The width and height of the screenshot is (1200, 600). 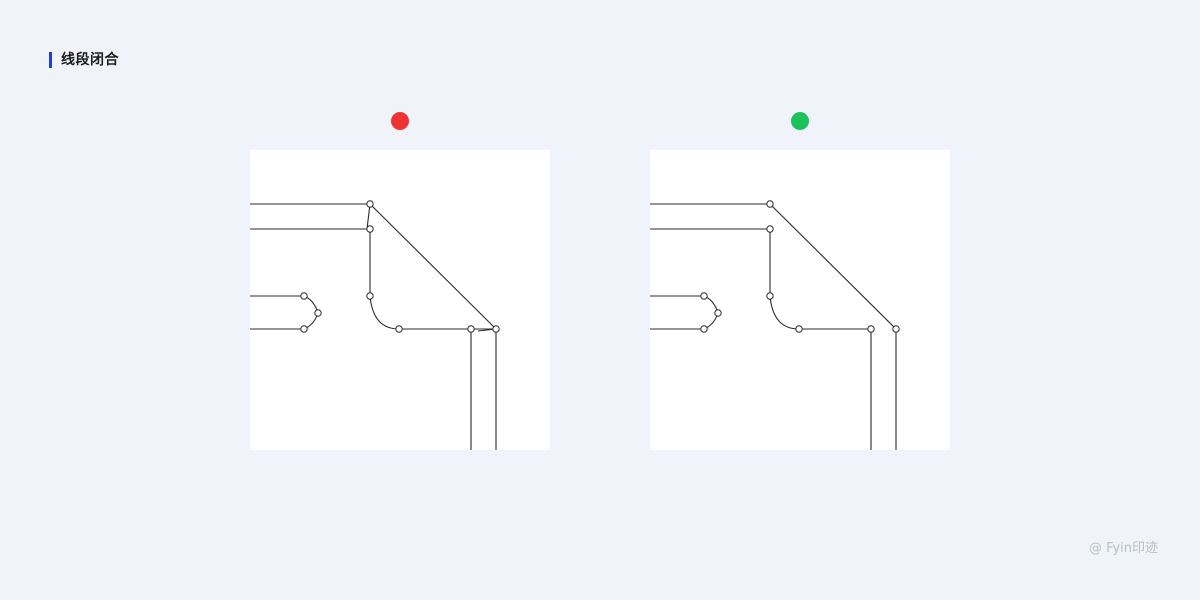 I want to click on incorrect-example-panel, so click(x=400, y=300).